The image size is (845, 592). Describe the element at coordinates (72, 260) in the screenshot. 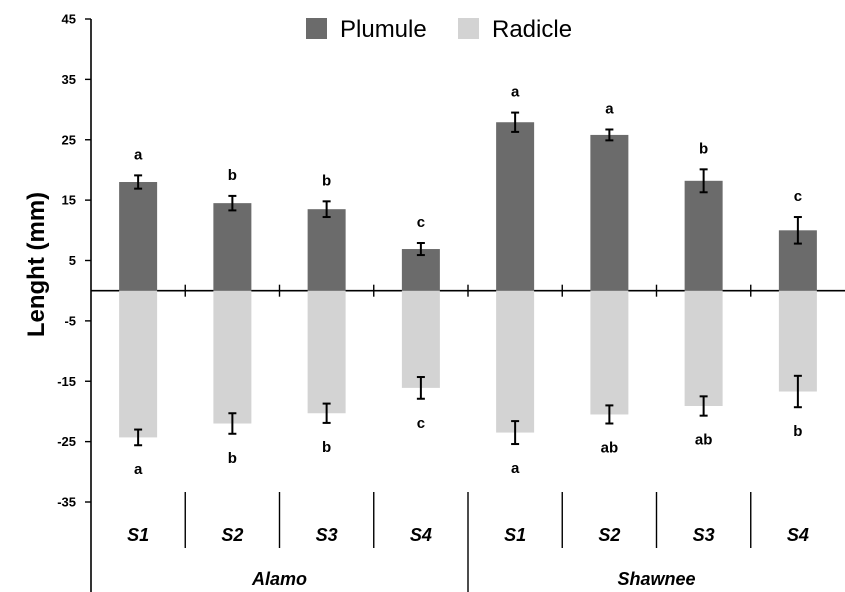

I see `y-tick-label: 5` at that location.